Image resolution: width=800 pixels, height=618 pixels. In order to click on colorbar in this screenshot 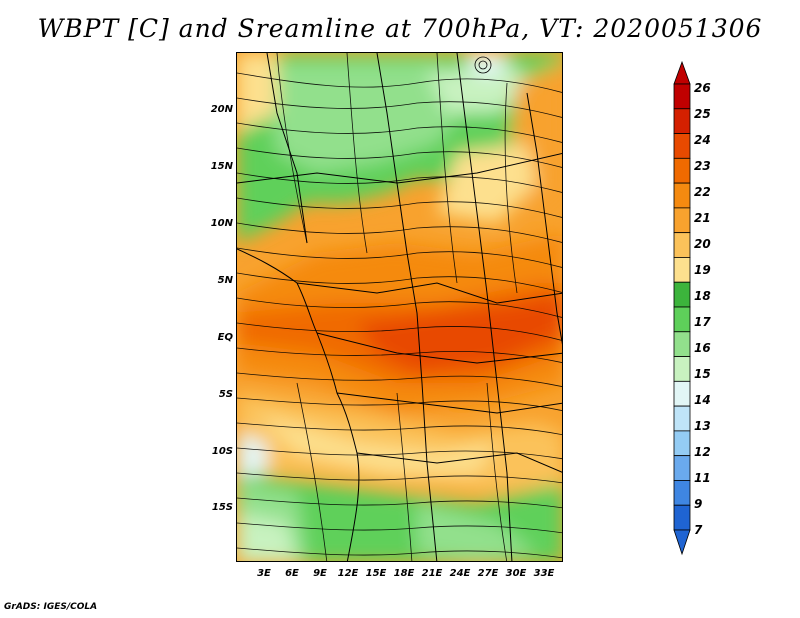, I will do `click(682, 308)`.